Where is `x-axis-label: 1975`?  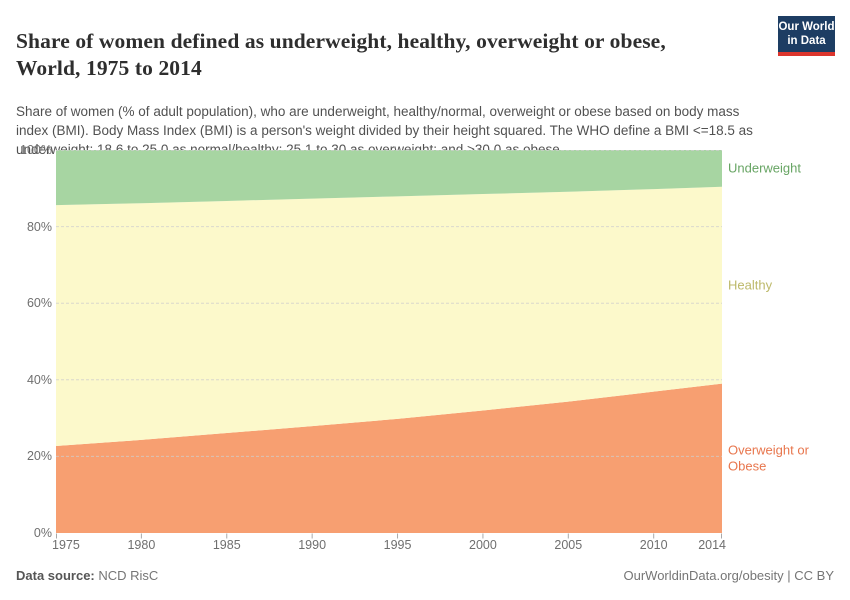 x-axis-label: 1975 is located at coordinates (66, 545).